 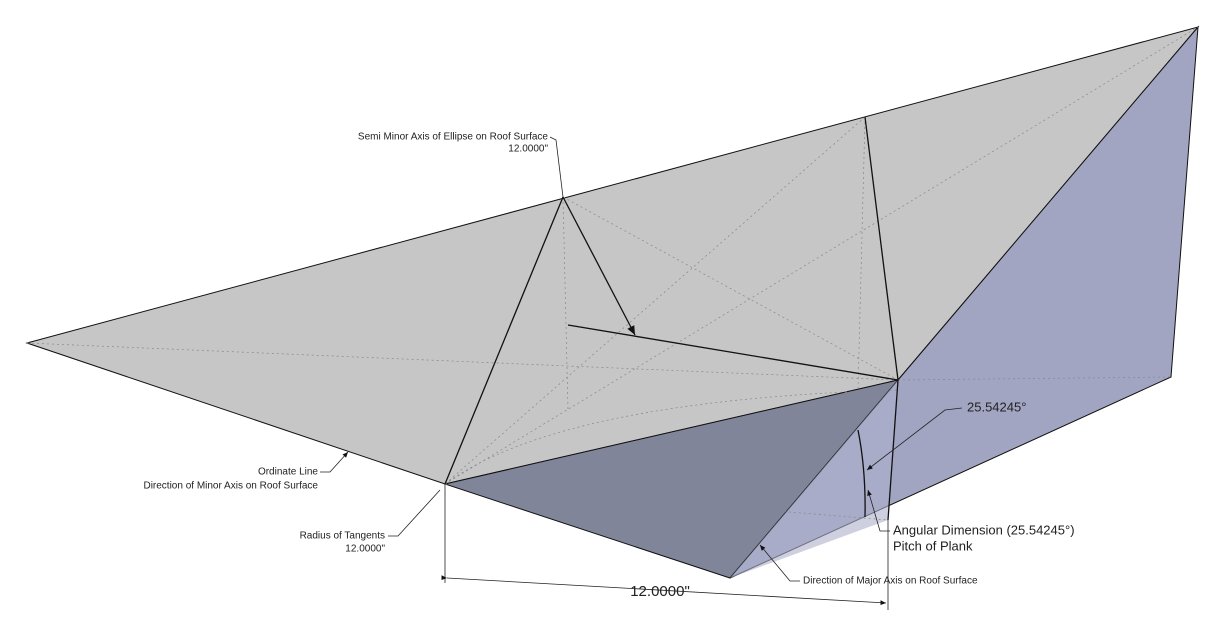 I want to click on label: 25.54245°, so click(x=996, y=406).